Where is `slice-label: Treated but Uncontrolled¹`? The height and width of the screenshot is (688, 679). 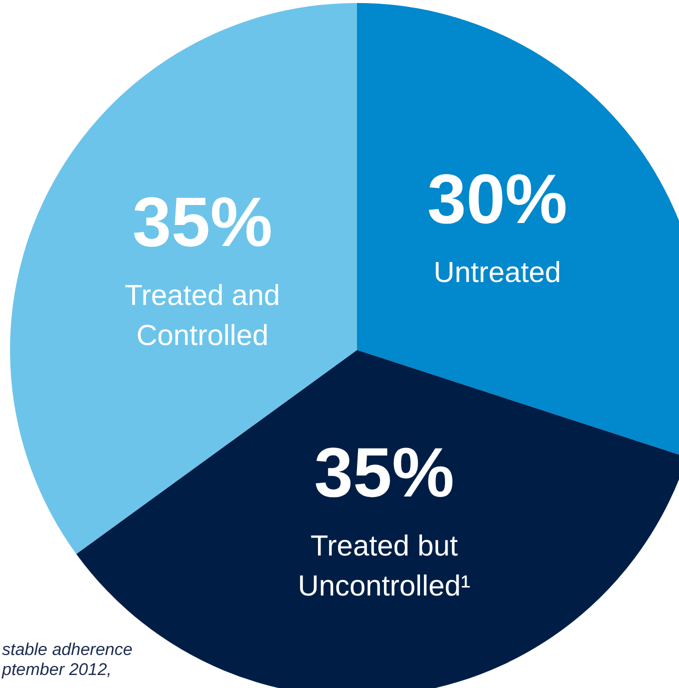 slice-label: Treated but Uncontrolled¹ is located at coordinates (384, 566).